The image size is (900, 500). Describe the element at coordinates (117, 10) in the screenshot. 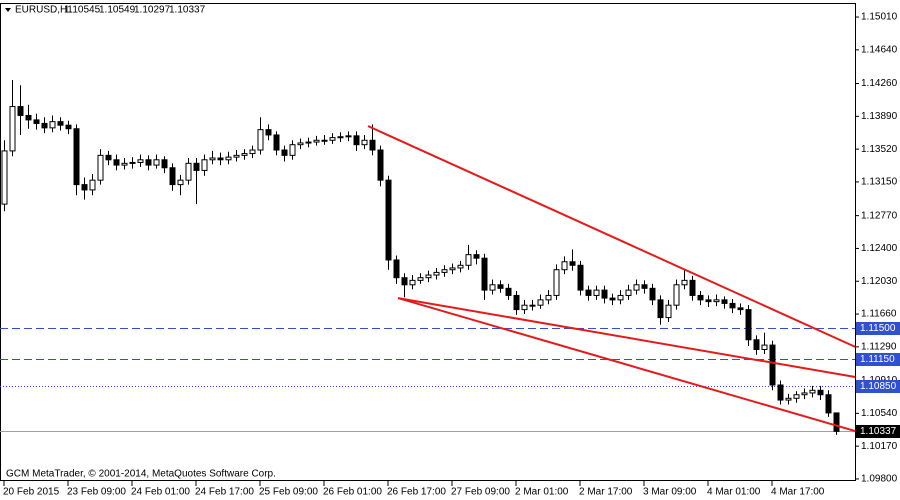

I see `last-high: 1.10549` at that location.